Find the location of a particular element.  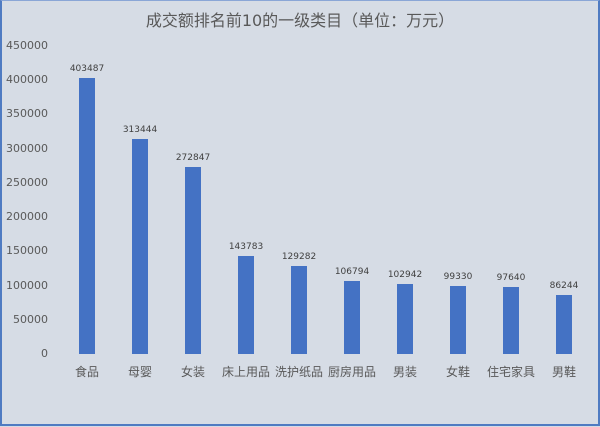

y-tick-label: 300000 is located at coordinates (27, 148).